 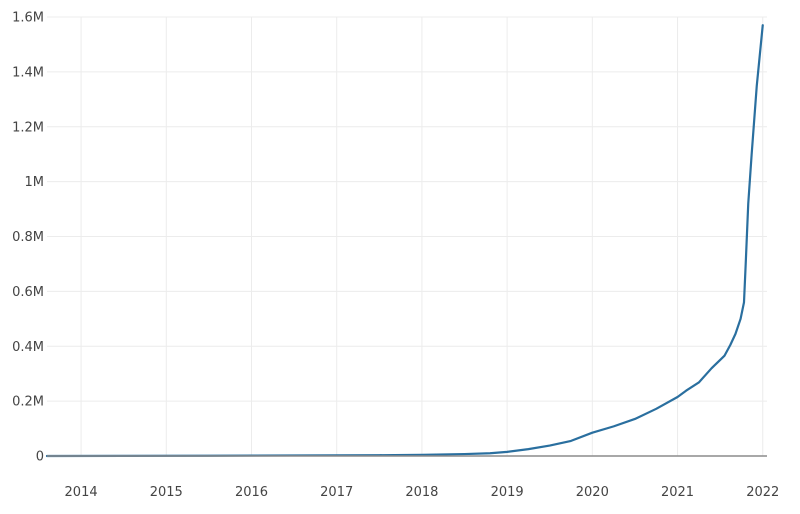 What do you see at coordinates (28, 72) in the screenshot?
I see `y-tick-label: 1.4M` at bounding box center [28, 72].